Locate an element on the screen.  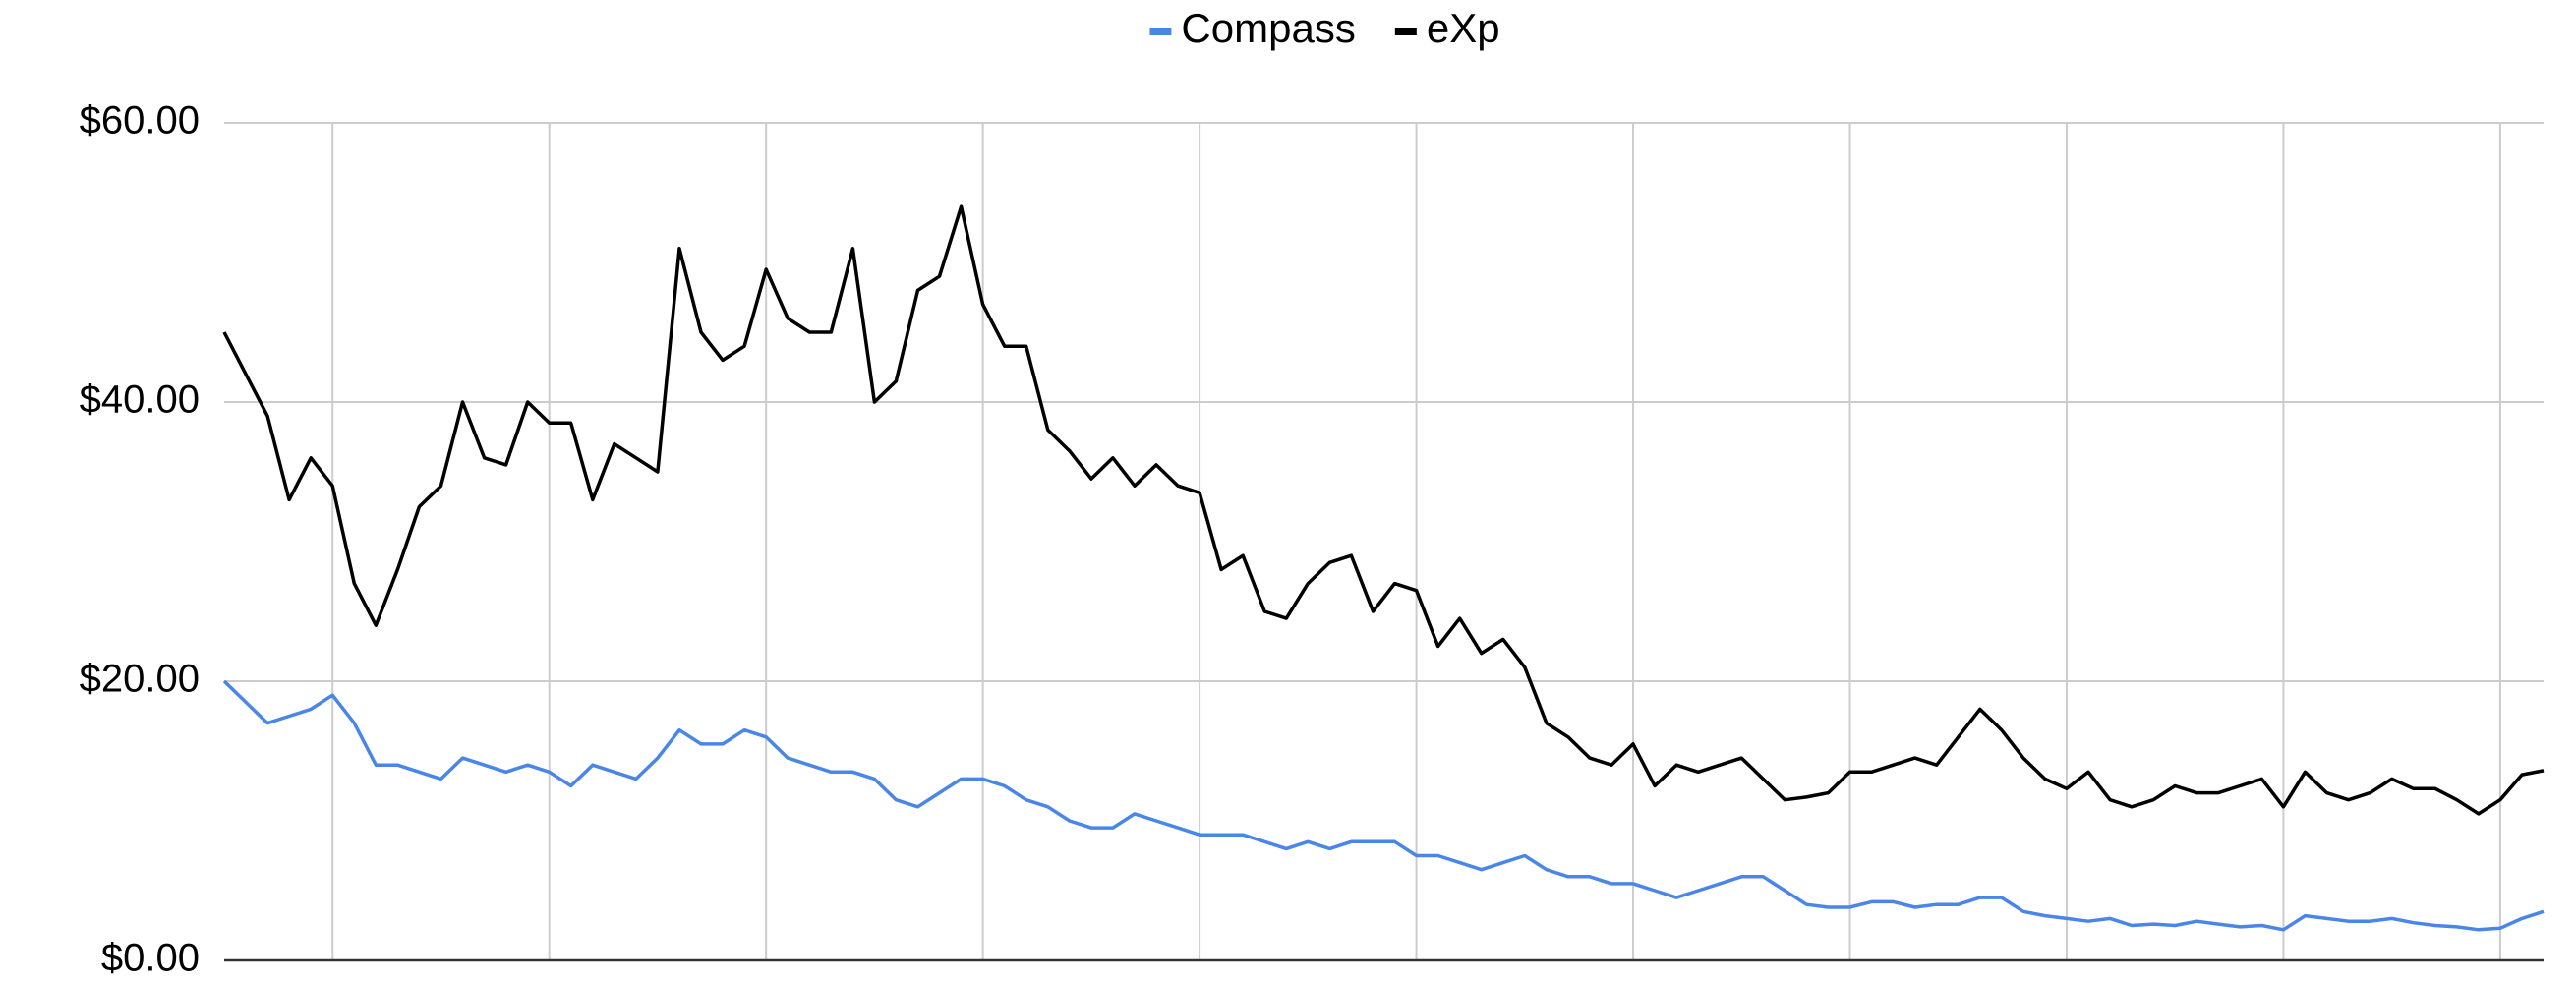
legend: Compass eXp is located at coordinates (1324, 28).